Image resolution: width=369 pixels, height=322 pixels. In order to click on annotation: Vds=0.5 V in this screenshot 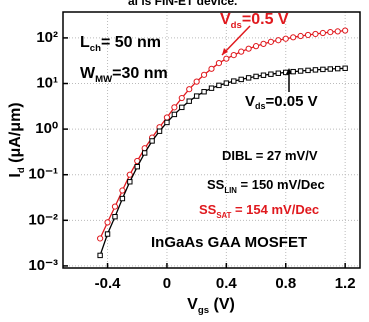, I will do `click(254, 21)`.